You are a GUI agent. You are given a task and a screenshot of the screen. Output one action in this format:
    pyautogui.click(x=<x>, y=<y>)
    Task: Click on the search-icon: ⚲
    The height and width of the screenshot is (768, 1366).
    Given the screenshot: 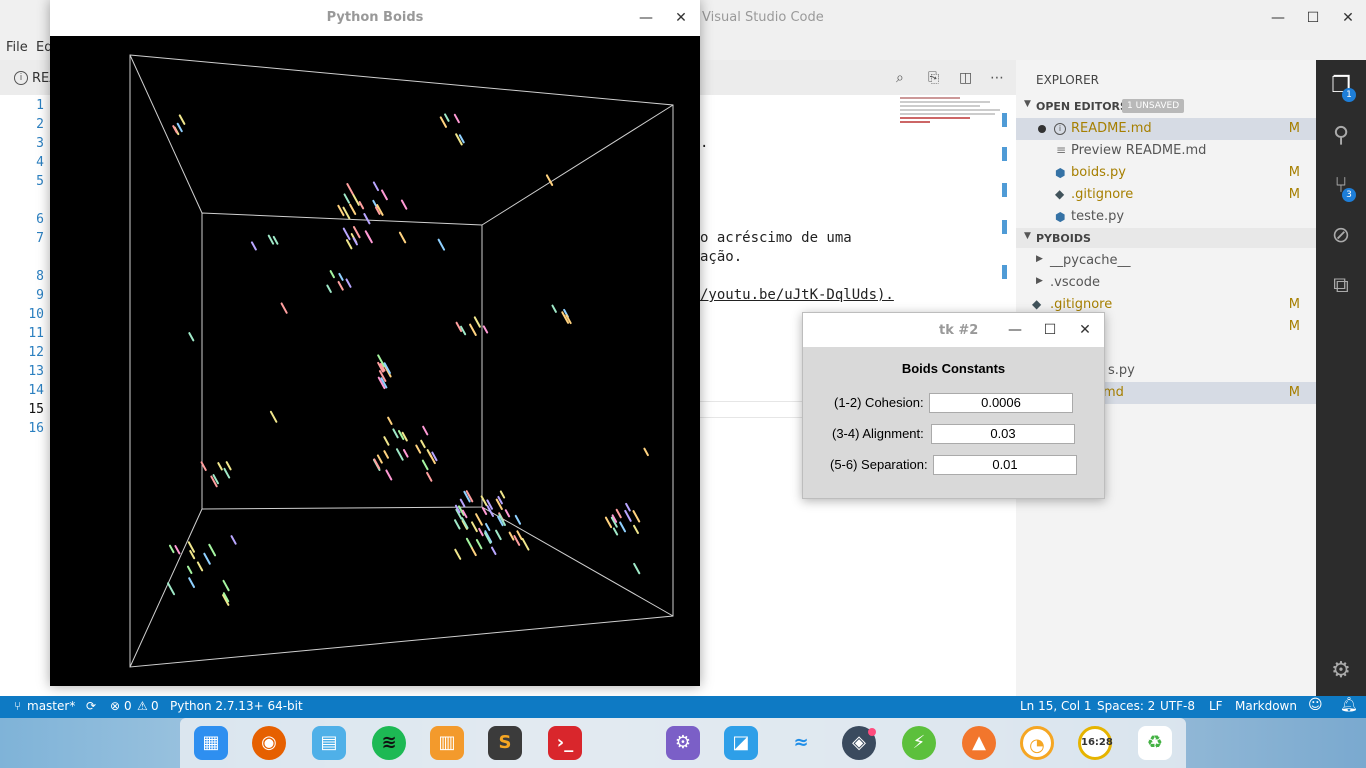 What is the action you would take?
    pyautogui.click(x=1341, y=135)
    